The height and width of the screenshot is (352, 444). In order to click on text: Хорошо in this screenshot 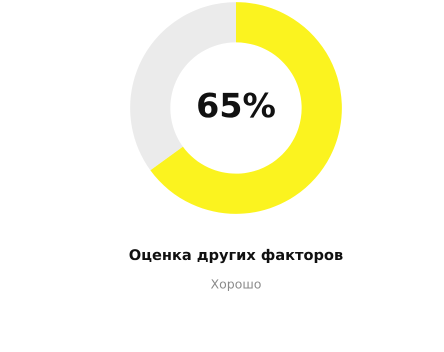, I will do `click(235, 285)`.